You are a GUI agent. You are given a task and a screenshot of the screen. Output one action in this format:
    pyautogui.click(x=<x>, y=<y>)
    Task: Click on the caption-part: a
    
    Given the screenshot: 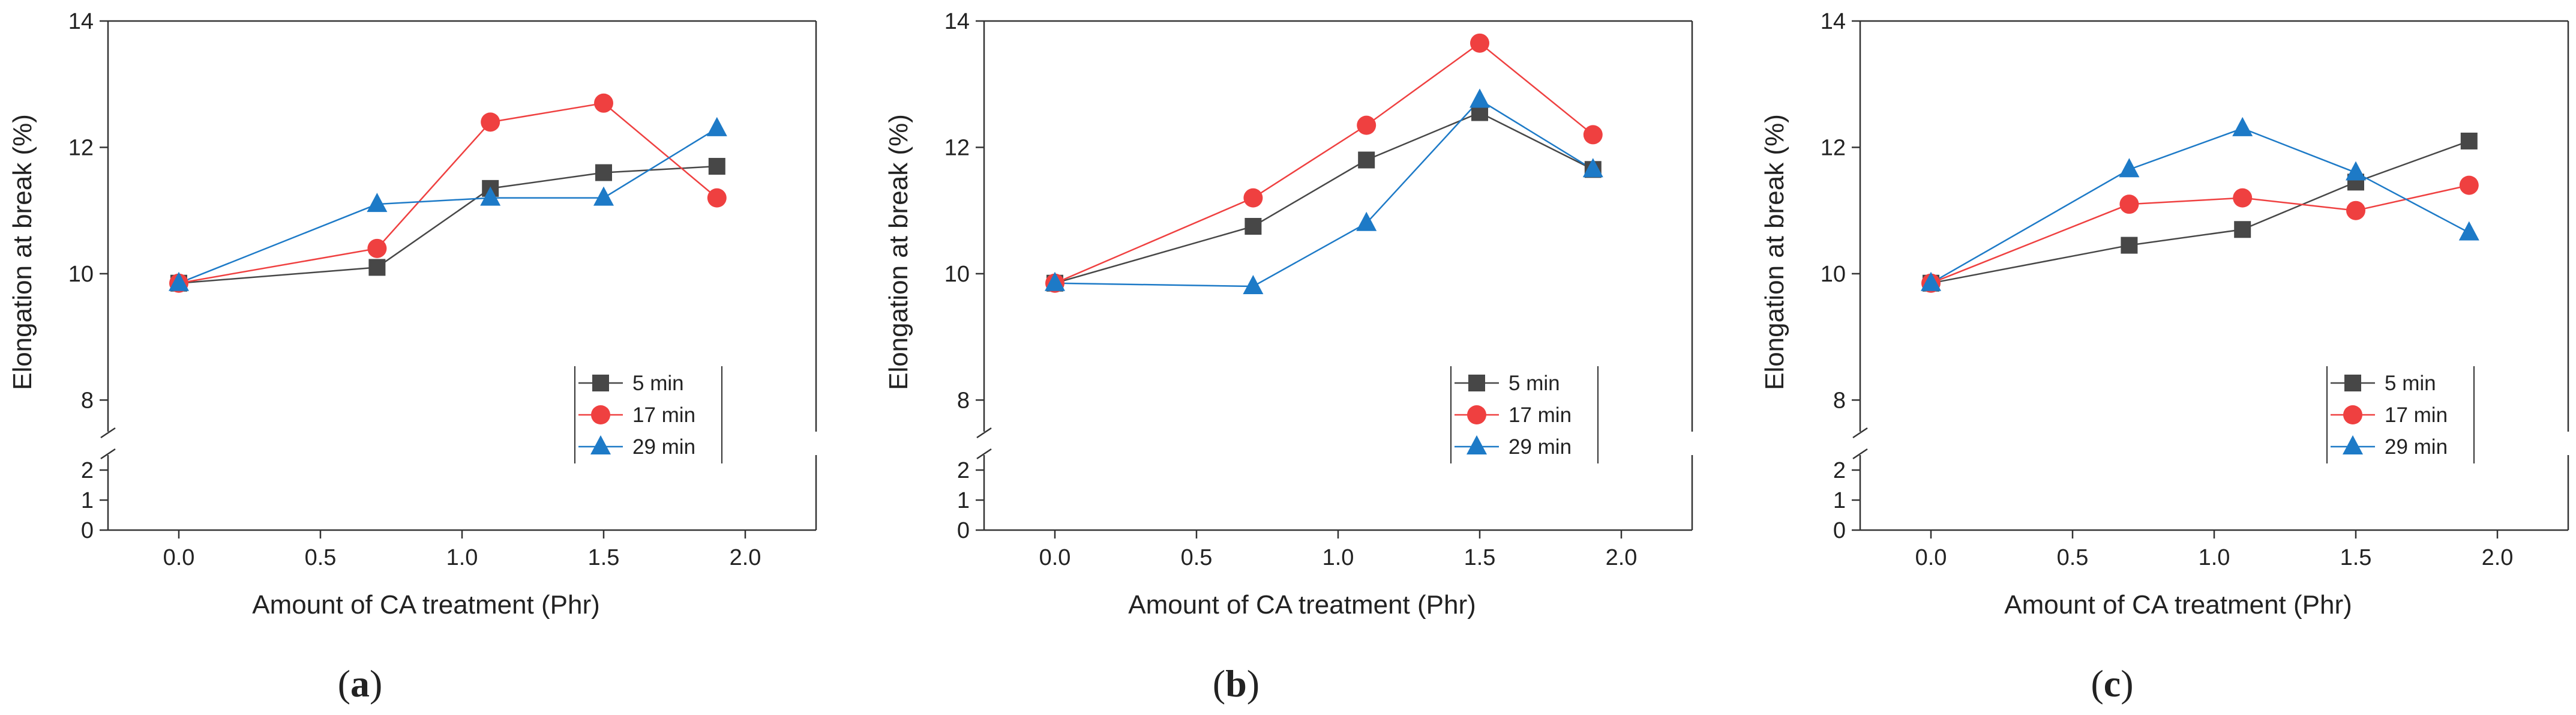 What is the action you would take?
    pyautogui.click(x=360, y=683)
    